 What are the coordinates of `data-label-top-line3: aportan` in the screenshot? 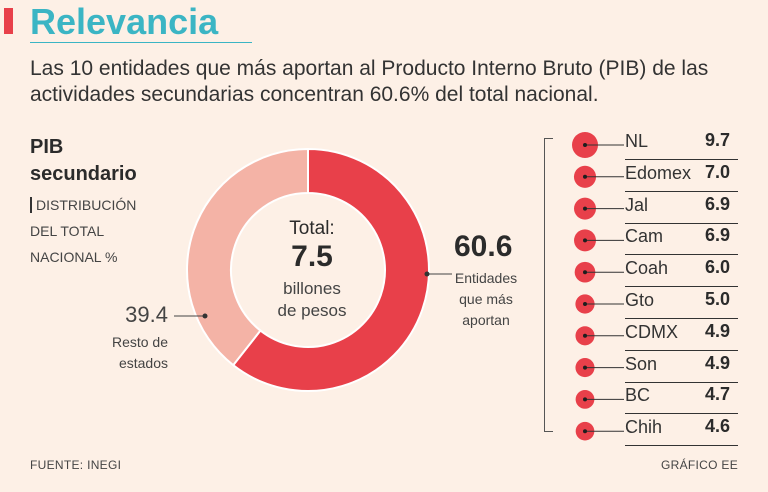 It's located at (486, 320).